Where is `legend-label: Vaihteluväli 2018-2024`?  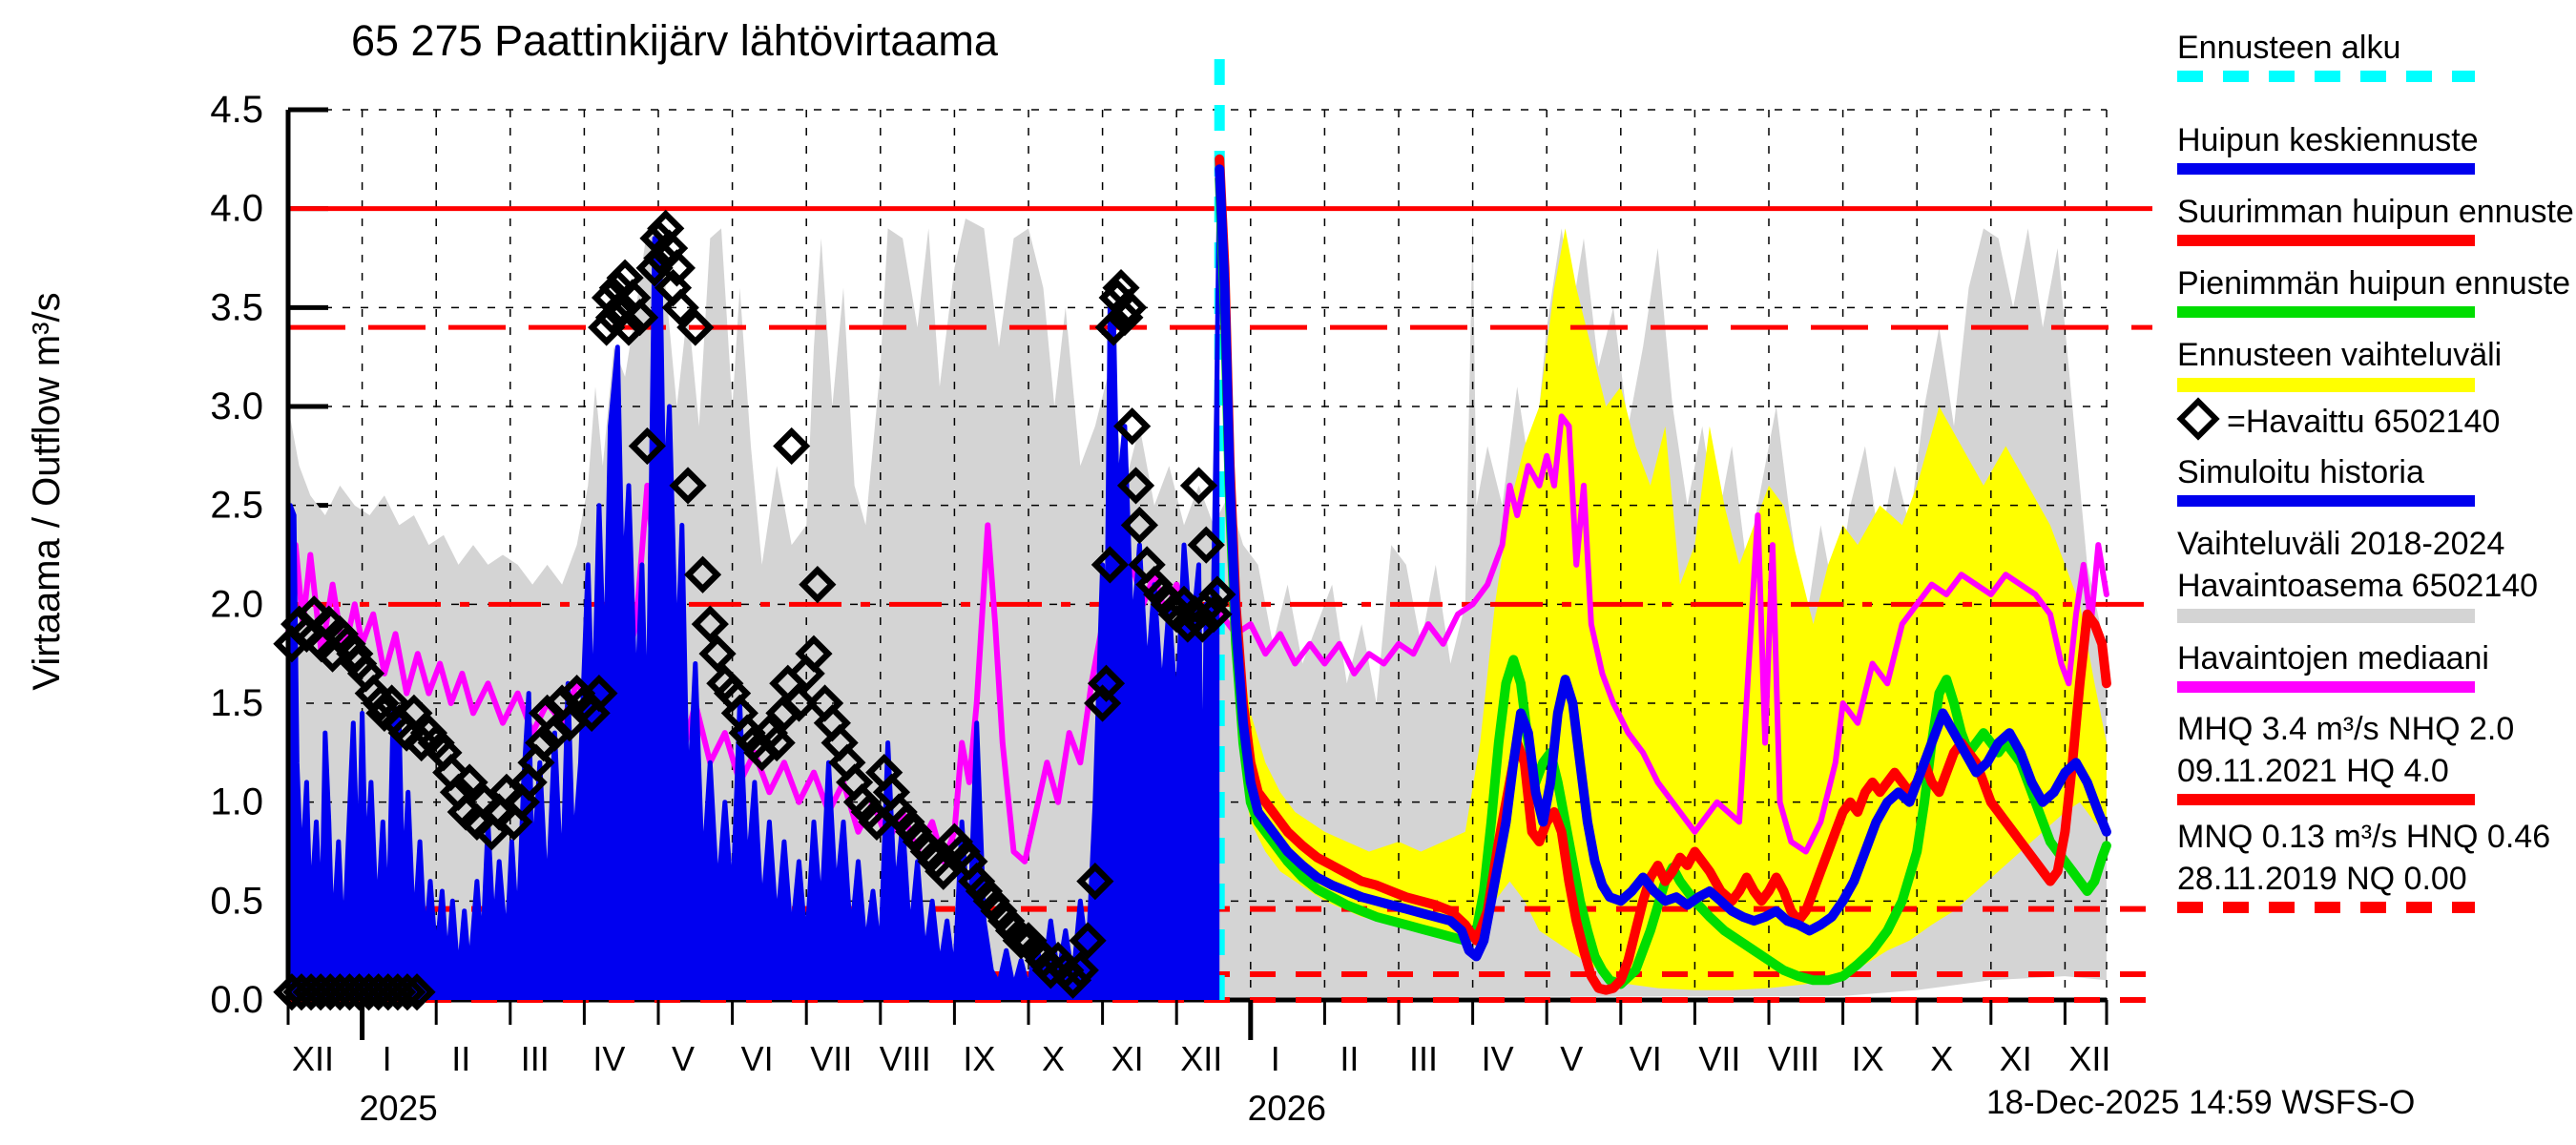
legend-label: Vaihteluväli 2018-2024 is located at coordinates (2341, 544).